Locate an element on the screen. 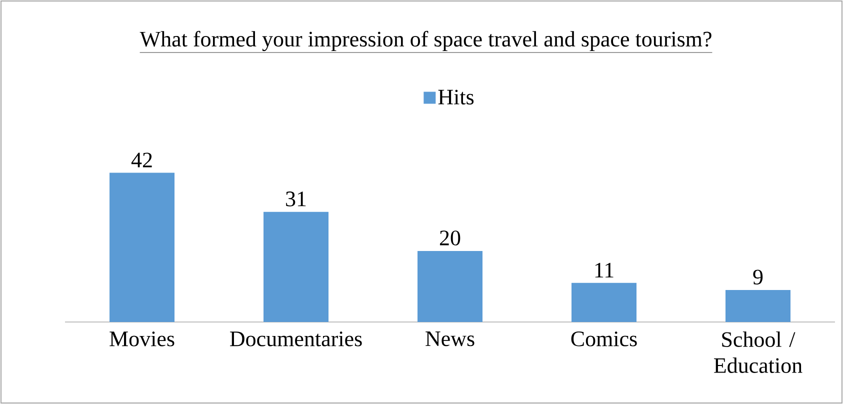 The height and width of the screenshot is (404, 852). x-tick-label: Comics is located at coordinates (604, 339).